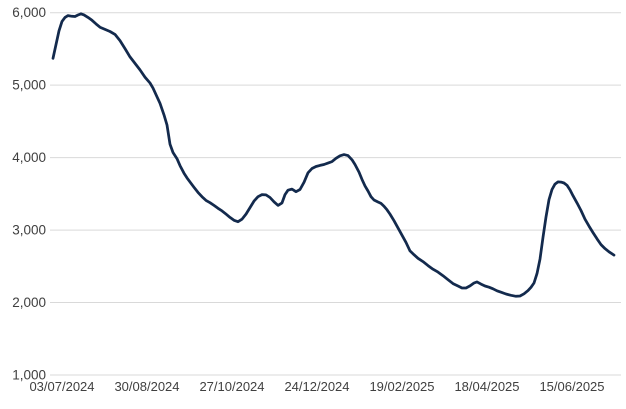 Image resolution: width=626 pixels, height=409 pixels. I want to click on y-axis-tick-label: 4,000, so click(29, 157).